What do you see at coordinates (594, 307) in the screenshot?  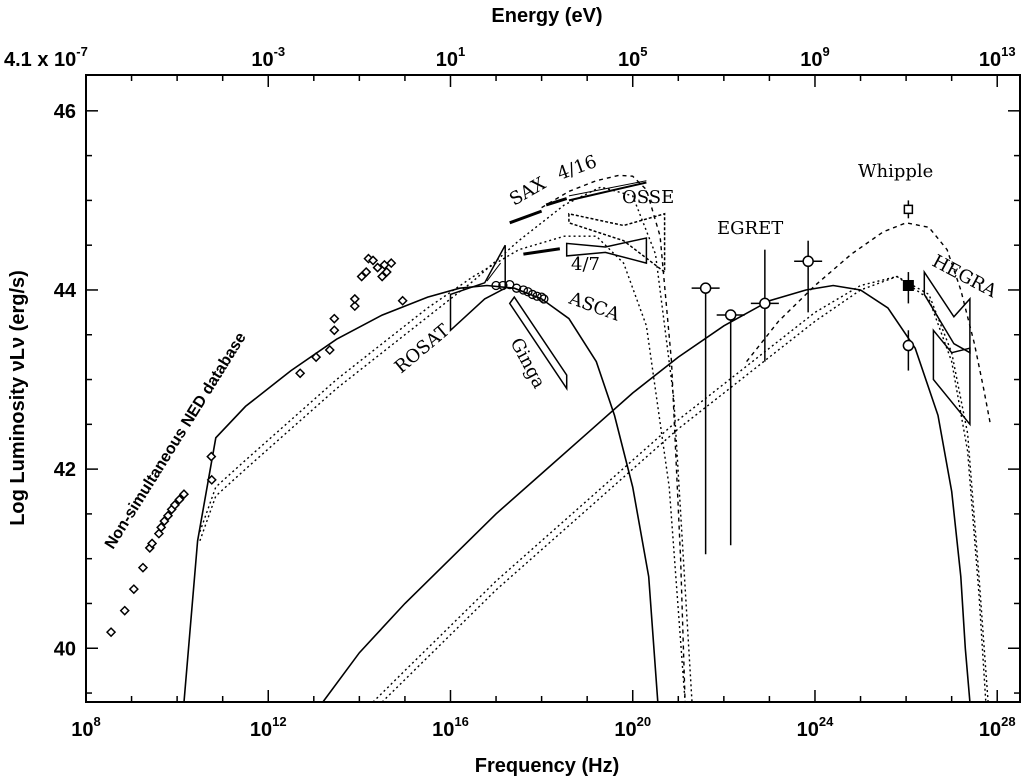 I see `asca-label: ASCA` at bounding box center [594, 307].